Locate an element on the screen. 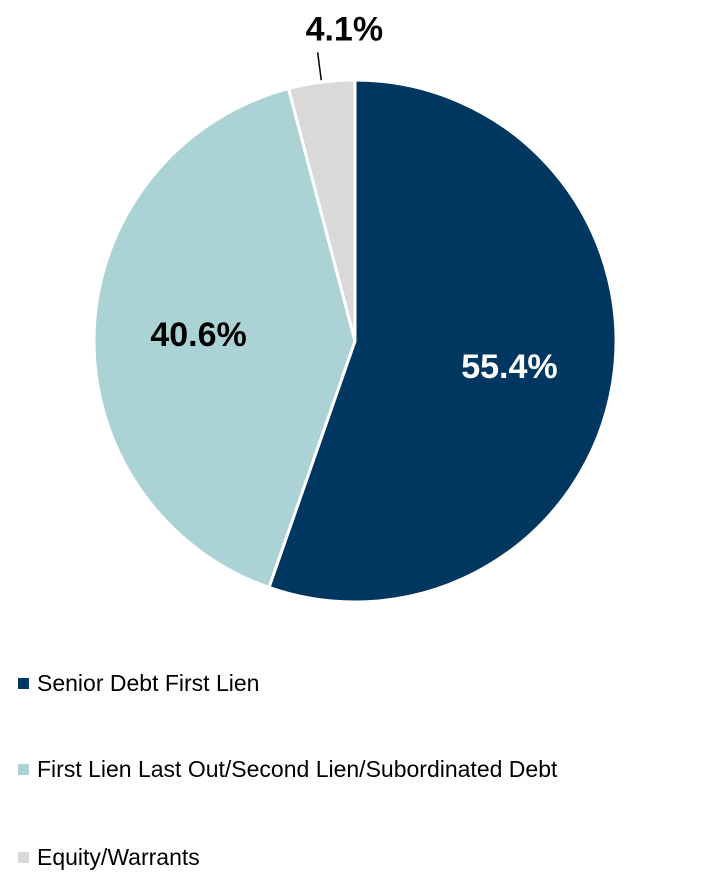  pie-slice-equity-warrants is located at coordinates (322, 210).